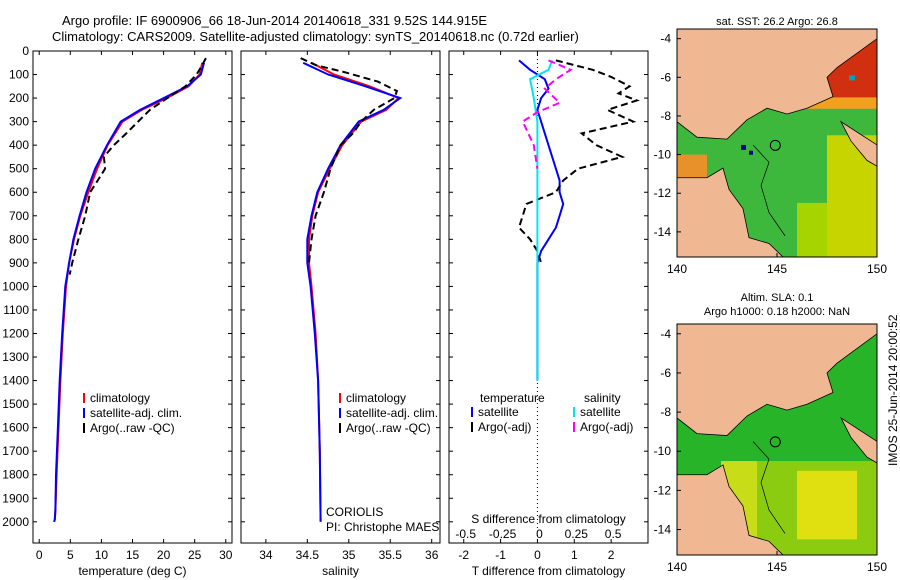 The width and height of the screenshot is (900, 580). I want to click on x-tick-label: 30, so click(226, 555).